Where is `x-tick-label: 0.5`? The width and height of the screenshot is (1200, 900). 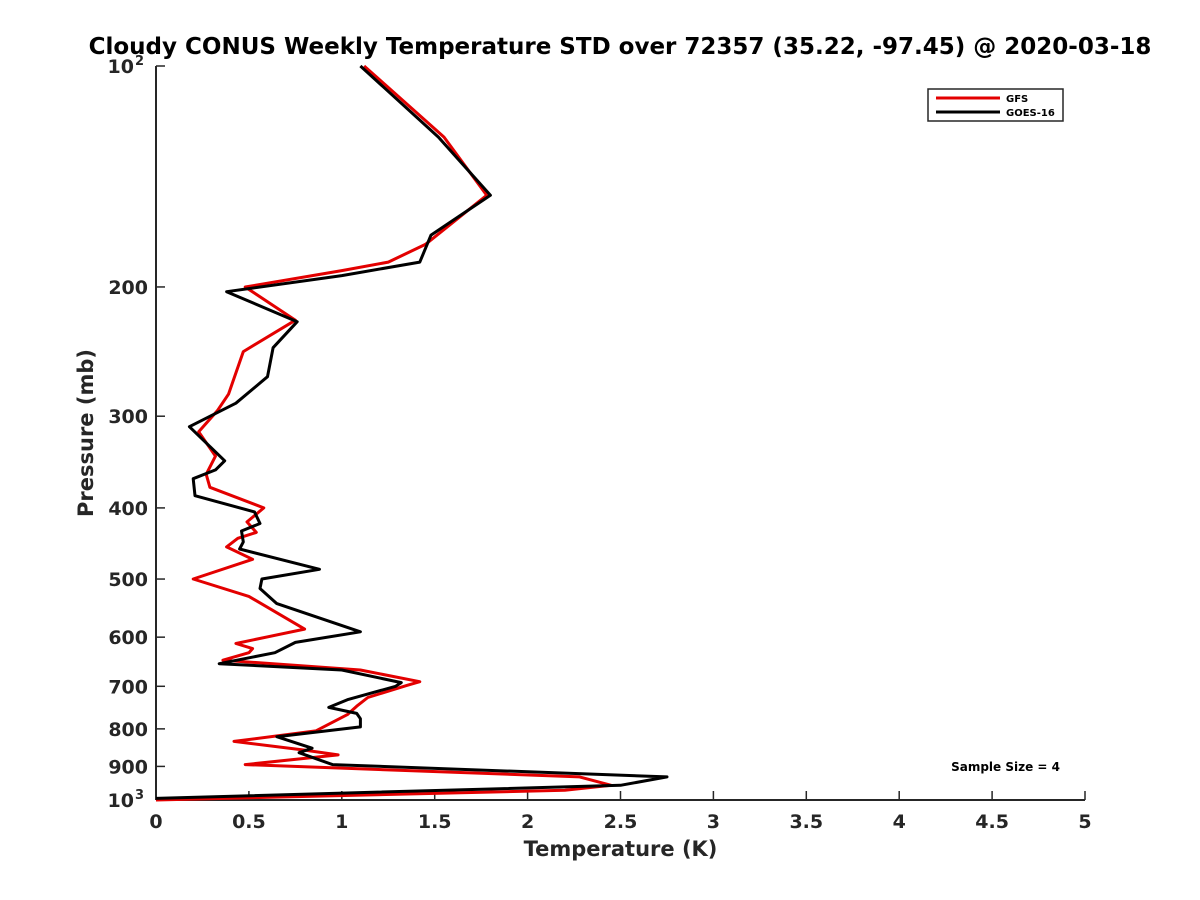
x-tick-label: 0.5 is located at coordinates (249, 822).